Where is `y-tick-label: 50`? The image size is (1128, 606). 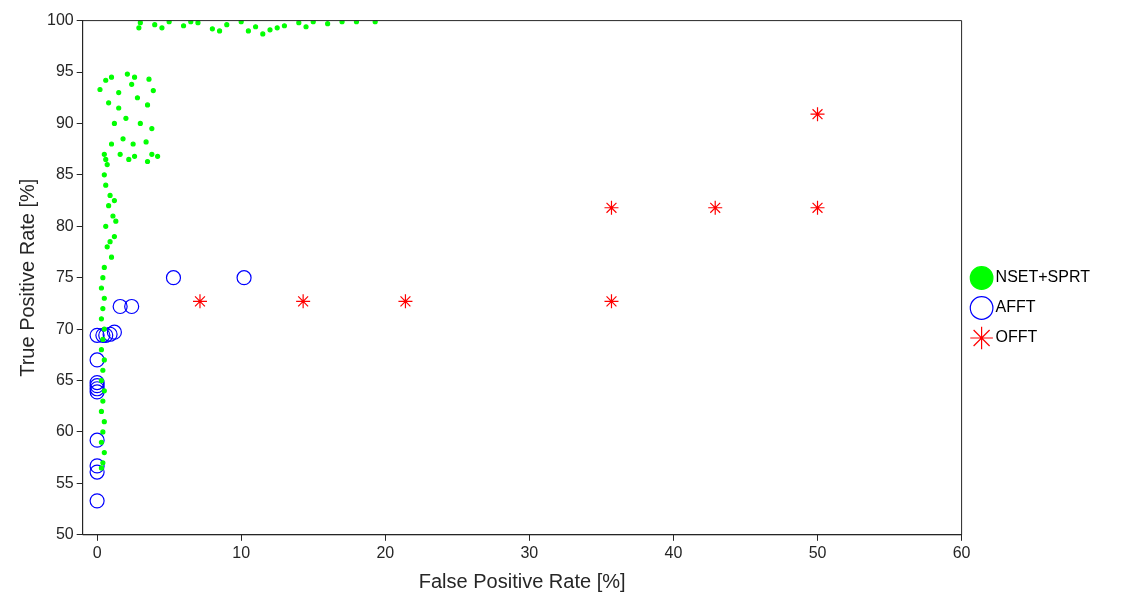 y-tick-label: 50 is located at coordinates (64, 534).